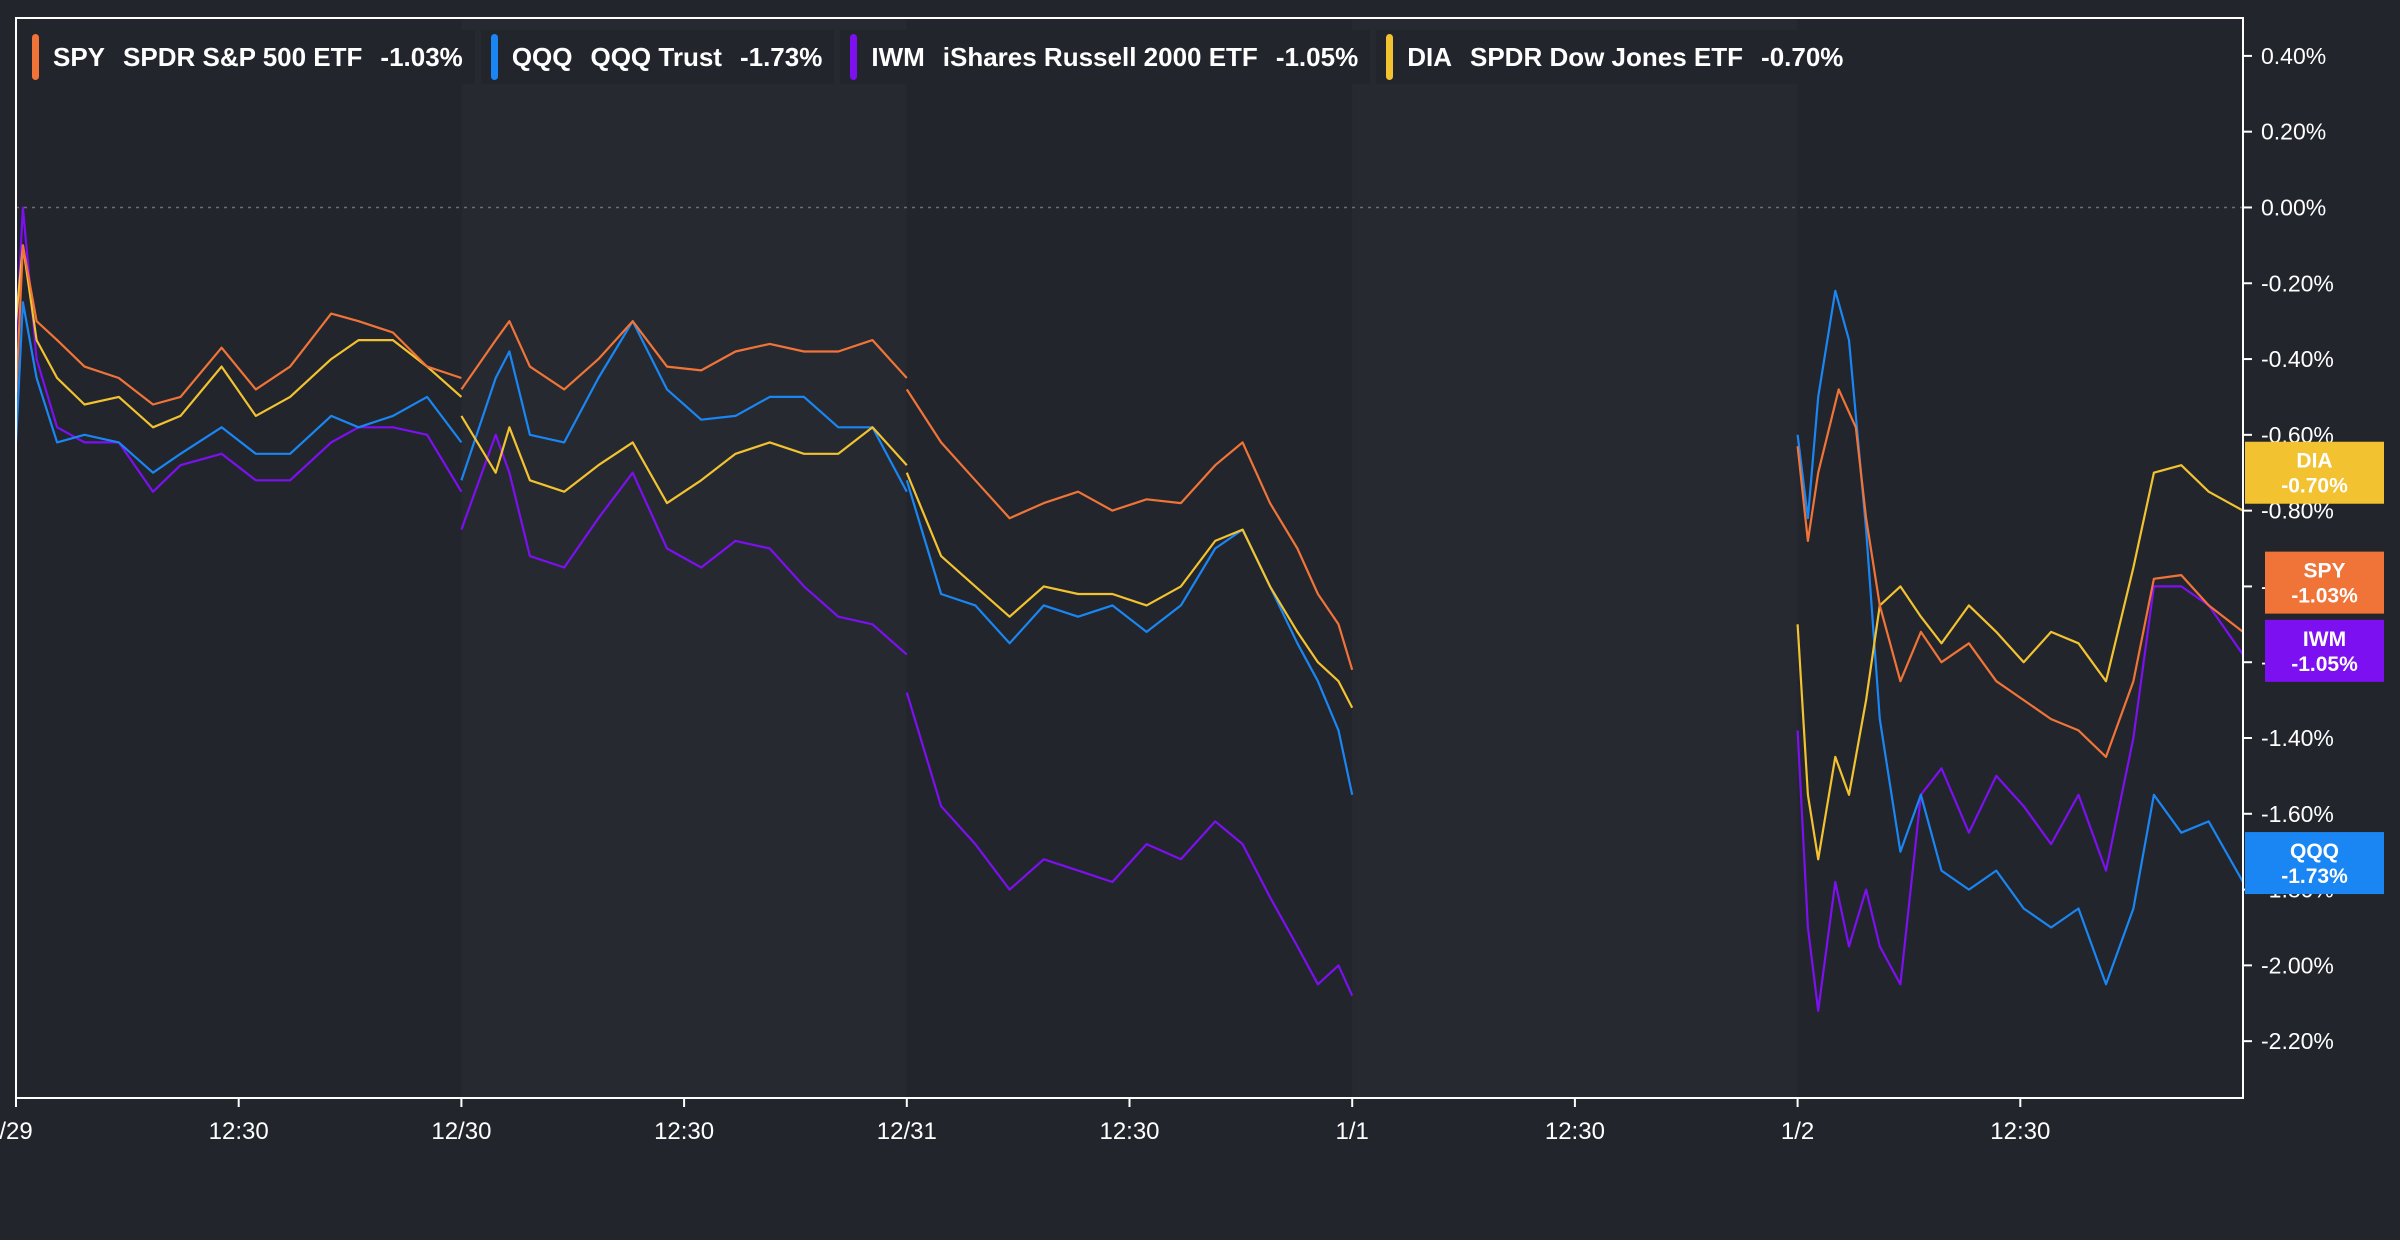 The image size is (2400, 1240). I want to click on end-label-iwm: IWM-1.05%, so click(2324, 650).